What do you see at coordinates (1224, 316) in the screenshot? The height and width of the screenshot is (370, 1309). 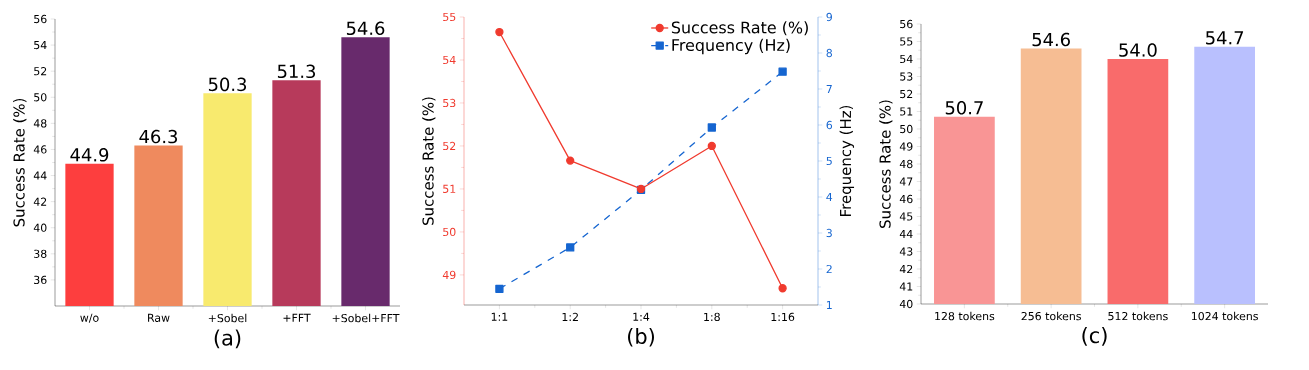 I see `x-tick-label: 1024 tokens` at bounding box center [1224, 316].